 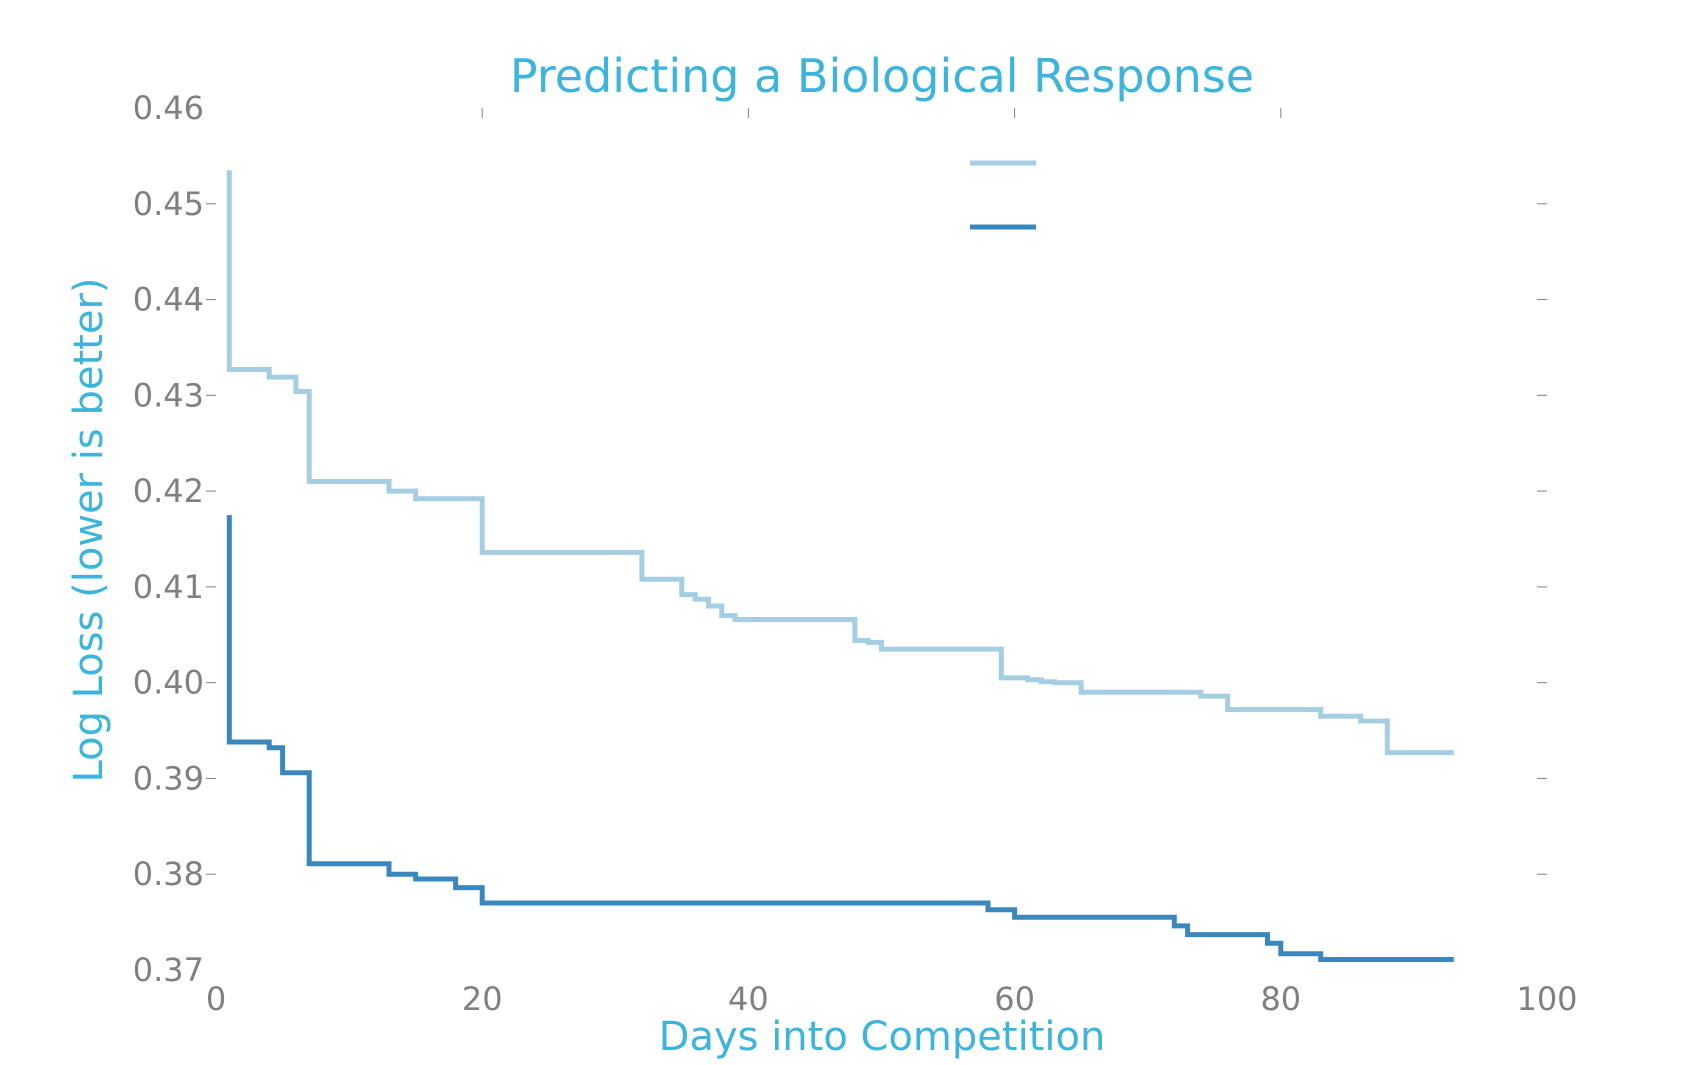 What do you see at coordinates (482, 999) in the screenshot?
I see `x-tick-label: 20` at bounding box center [482, 999].